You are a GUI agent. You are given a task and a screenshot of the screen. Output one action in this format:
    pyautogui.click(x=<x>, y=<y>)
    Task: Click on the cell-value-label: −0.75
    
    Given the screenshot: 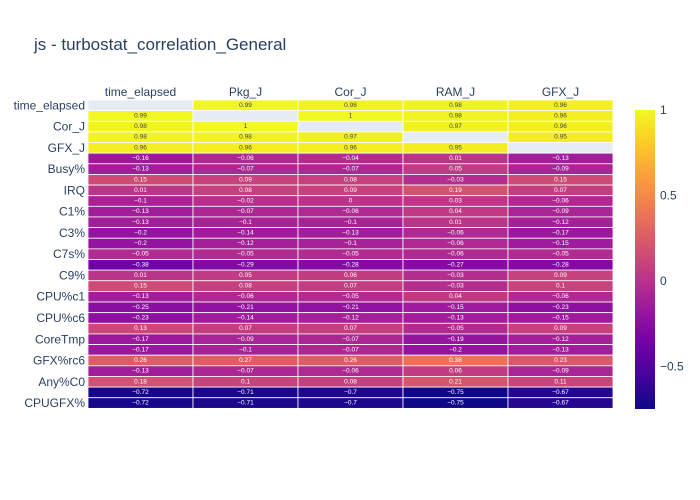 What is the action you would take?
    pyautogui.click(x=455, y=392)
    